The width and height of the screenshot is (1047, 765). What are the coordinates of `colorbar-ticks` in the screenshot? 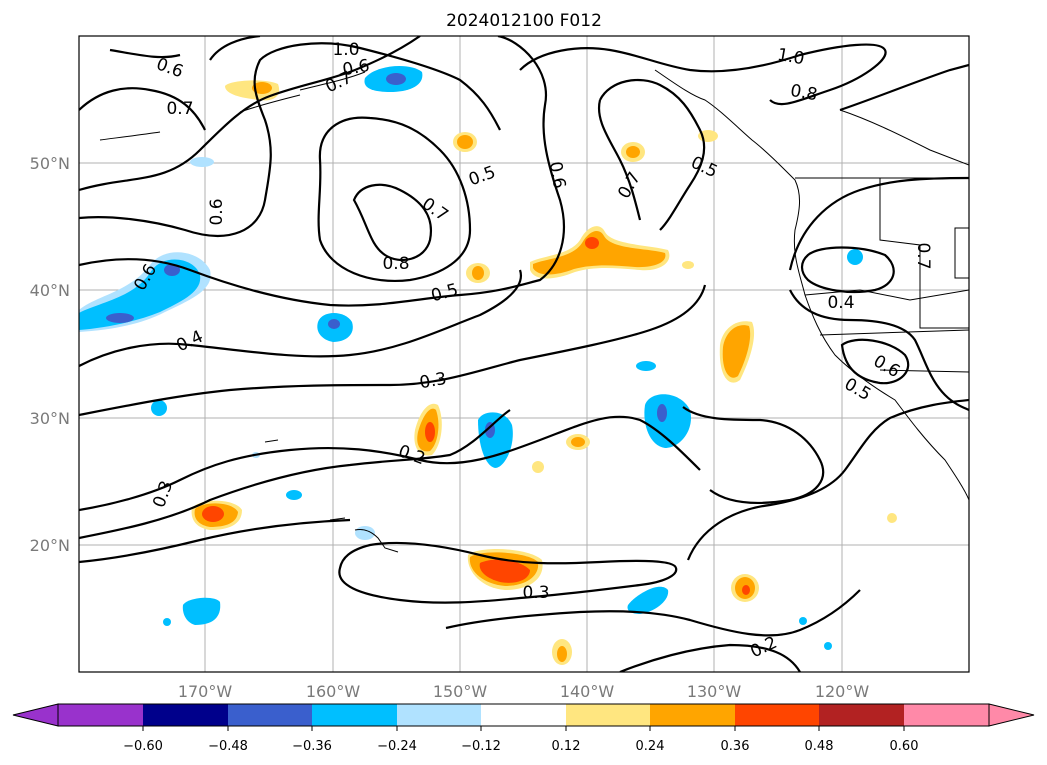 It's located at (523, 728).